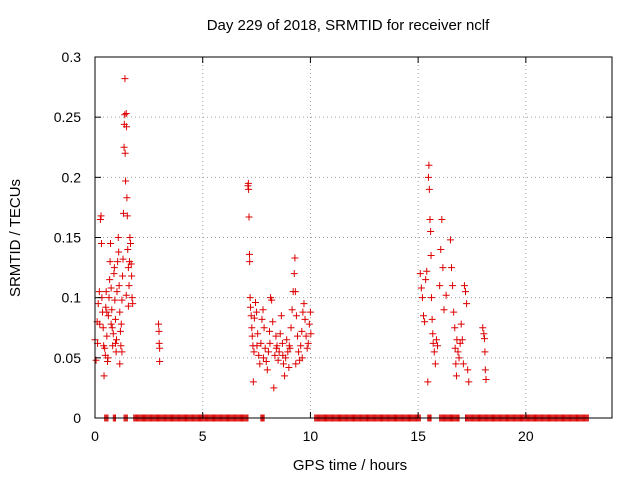  Describe the element at coordinates (67, 117) in the screenshot. I see `y-tick-label: 0.25` at that location.